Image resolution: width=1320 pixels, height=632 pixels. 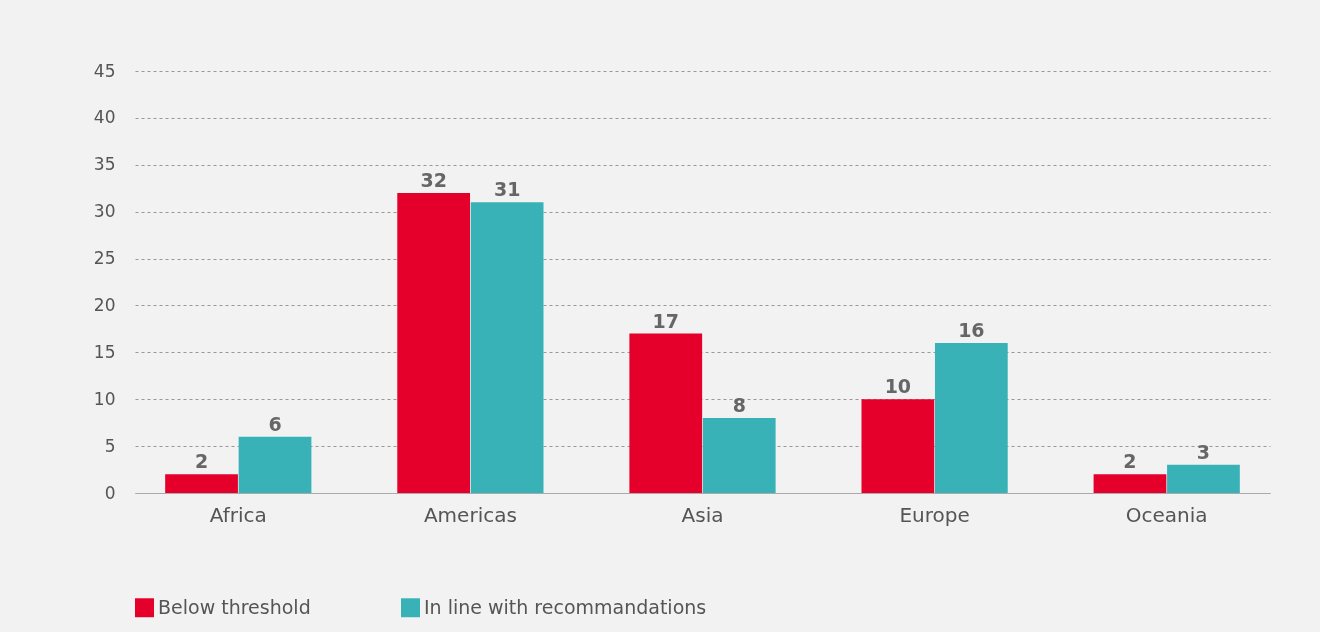 What do you see at coordinates (104, 70) in the screenshot?
I see `y-tick-label: 45` at bounding box center [104, 70].